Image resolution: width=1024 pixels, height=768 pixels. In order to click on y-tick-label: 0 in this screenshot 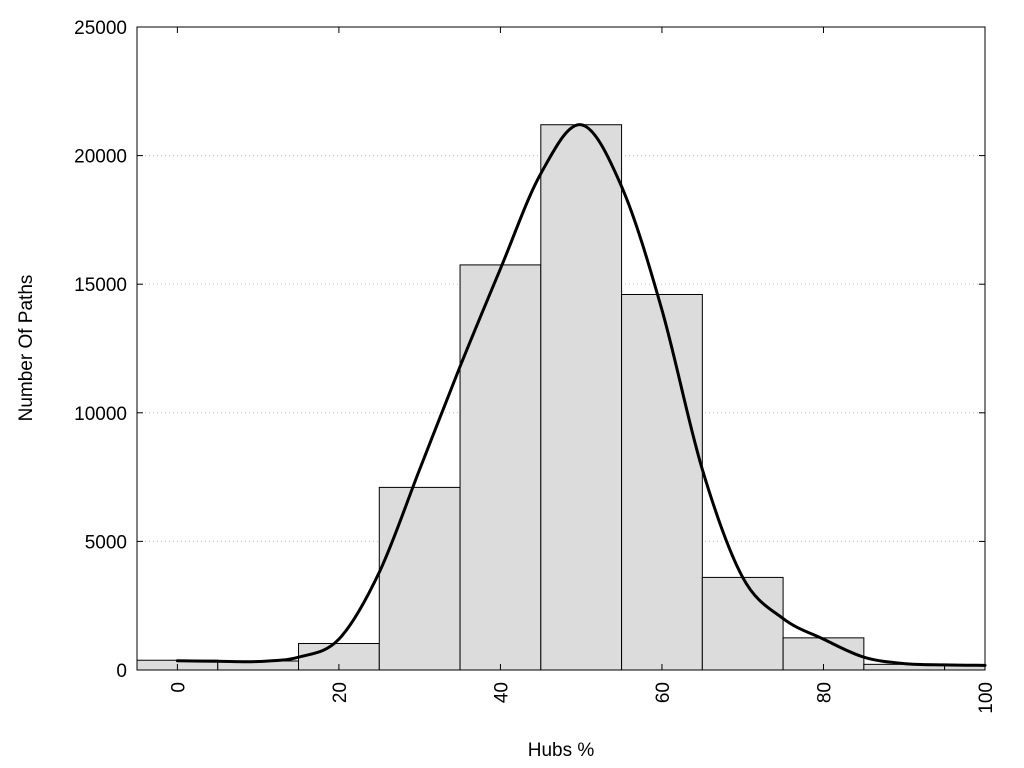, I will do `click(121, 671)`.